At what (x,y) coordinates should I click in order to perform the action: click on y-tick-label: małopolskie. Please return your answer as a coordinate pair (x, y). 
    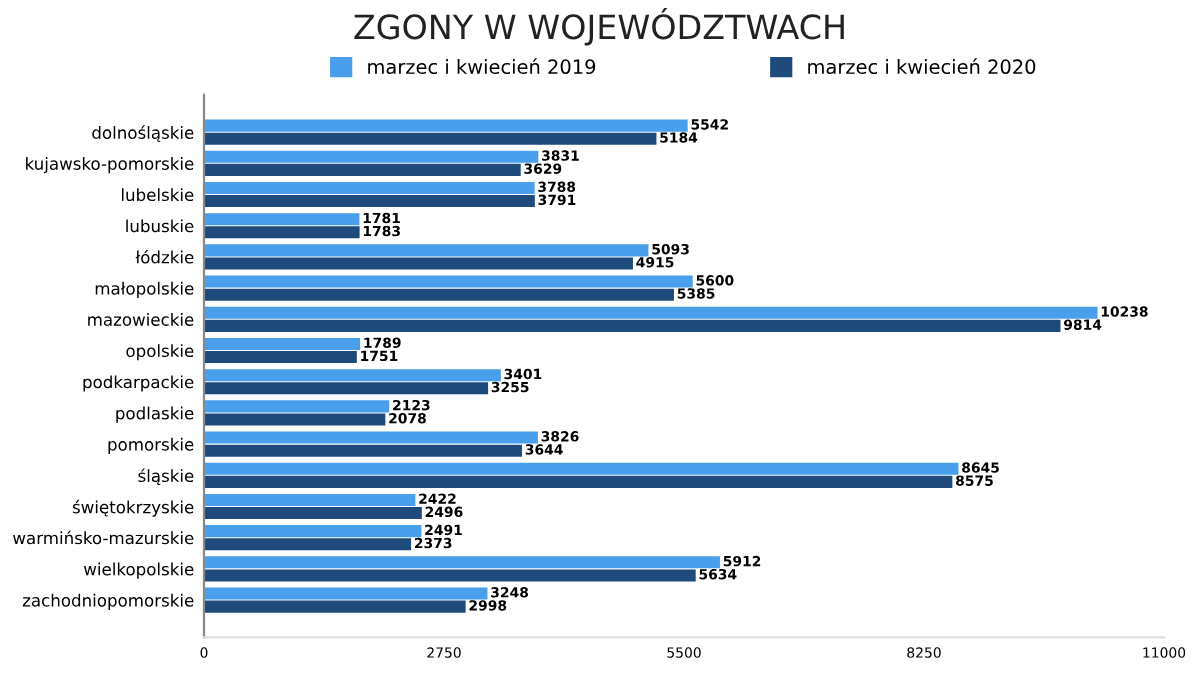
    Looking at the image, I should click on (144, 289).